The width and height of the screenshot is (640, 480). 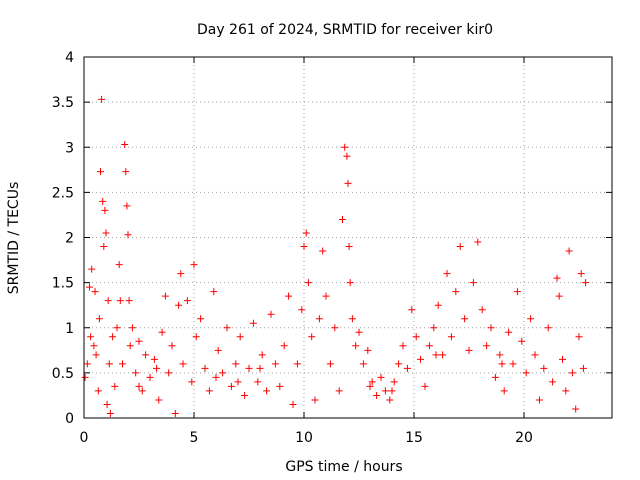 I want to click on x-tick-label: 10, so click(x=304, y=438).